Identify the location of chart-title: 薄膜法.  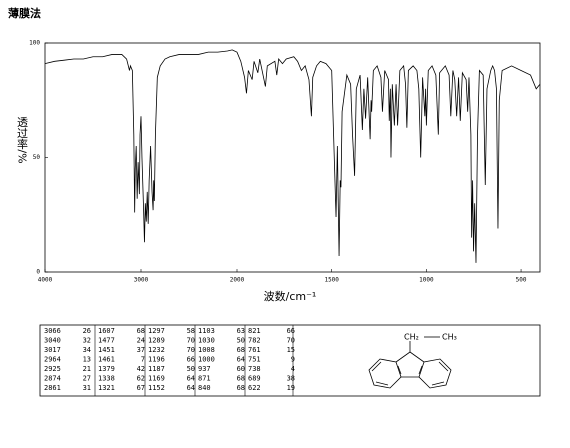
(24, 13).